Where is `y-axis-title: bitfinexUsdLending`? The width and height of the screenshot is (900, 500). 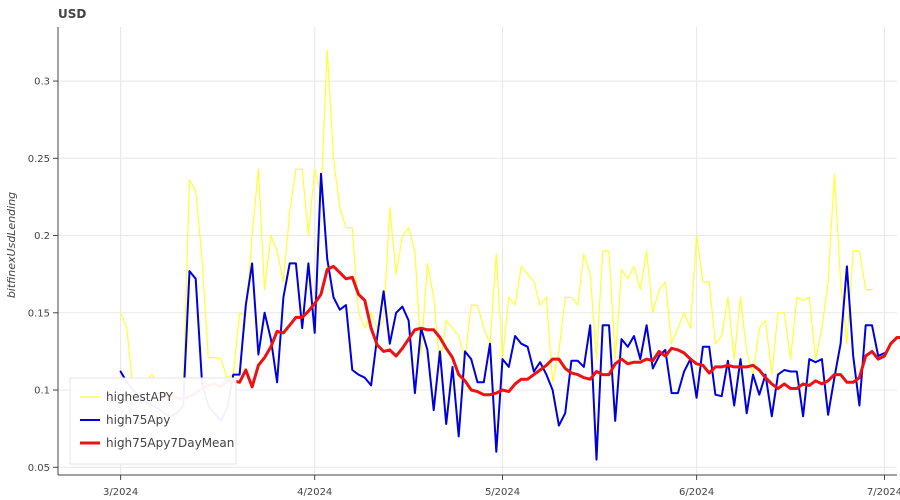
y-axis-title: bitfinexUsdLending is located at coordinates (11, 245).